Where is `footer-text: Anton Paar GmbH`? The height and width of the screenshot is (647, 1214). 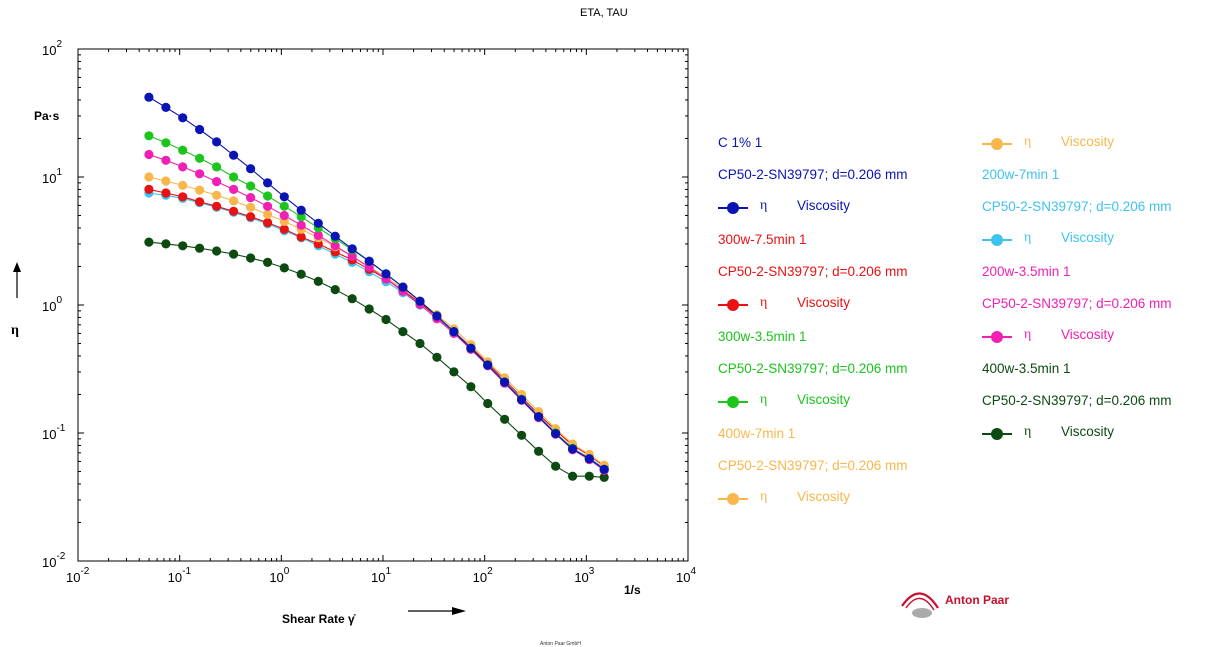
footer-text: Anton Paar GmbH is located at coordinates (560, 644).